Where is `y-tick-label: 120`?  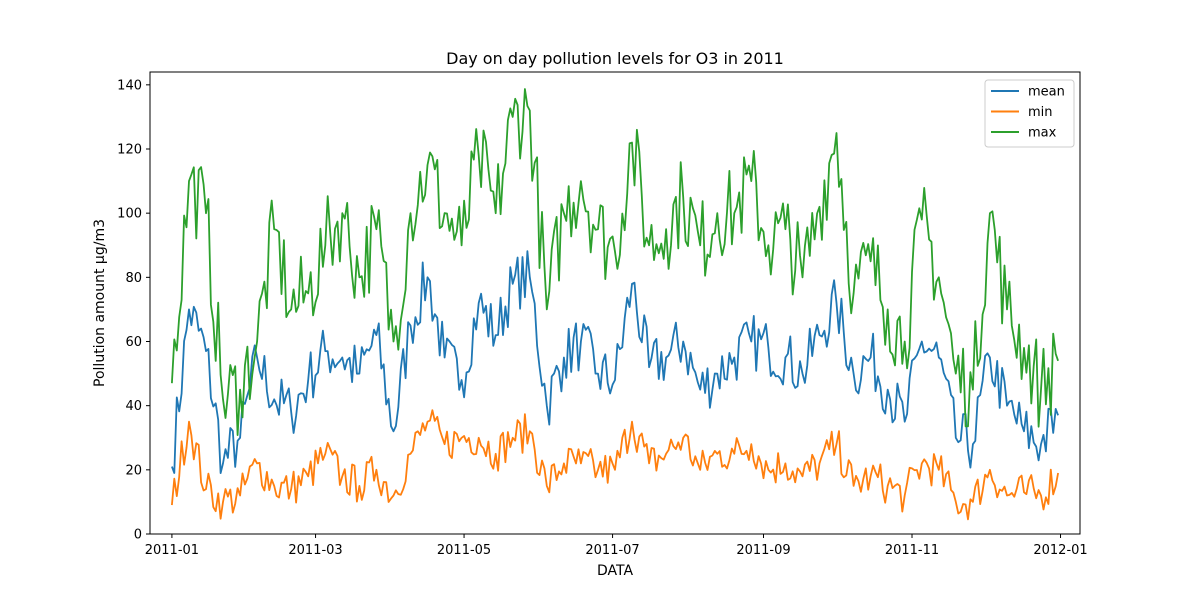 y-tick-label: 120 is located at coordinates (129, 150).